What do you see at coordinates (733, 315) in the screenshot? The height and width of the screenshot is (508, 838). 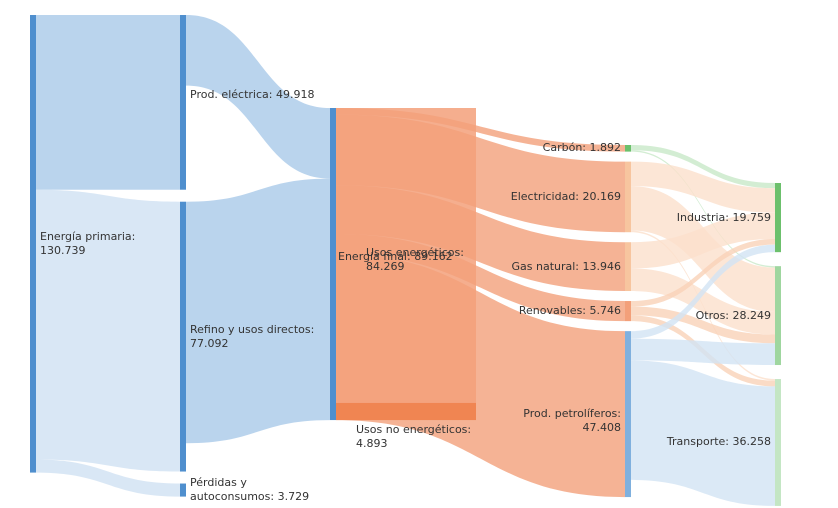 I see `node-label: Otros: 28.249` at bounding box center [733, 315].